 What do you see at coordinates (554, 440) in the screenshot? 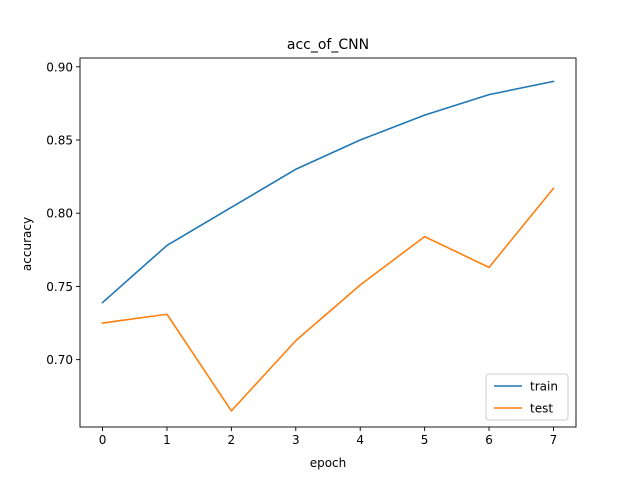
I see `x-tick-label: 7` at bounding box center [554, 440].